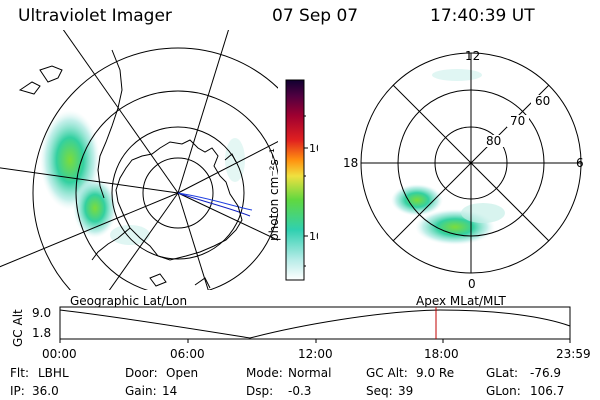 The image size is (600, 400). What do you see at coordinates (141, 391) in the screenshot?
I see `status-gain-label: Gain:` at bounding box center [141, 391].